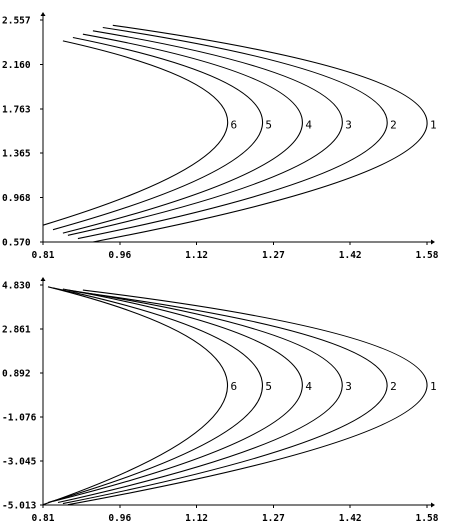 The image size is (454, 529). I want to click on y-tick-label: 0.892, so click(16, 374).